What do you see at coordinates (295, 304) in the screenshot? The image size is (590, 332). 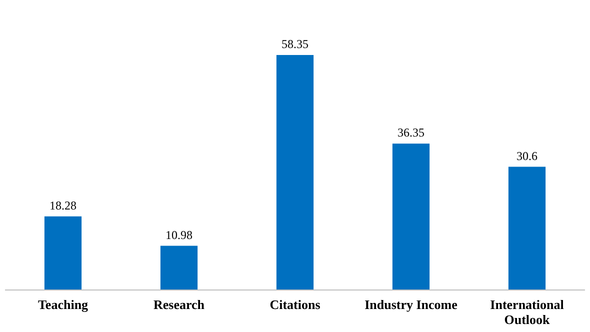 I see `x-tick-label: Citations` at bounding box center [295, 304].